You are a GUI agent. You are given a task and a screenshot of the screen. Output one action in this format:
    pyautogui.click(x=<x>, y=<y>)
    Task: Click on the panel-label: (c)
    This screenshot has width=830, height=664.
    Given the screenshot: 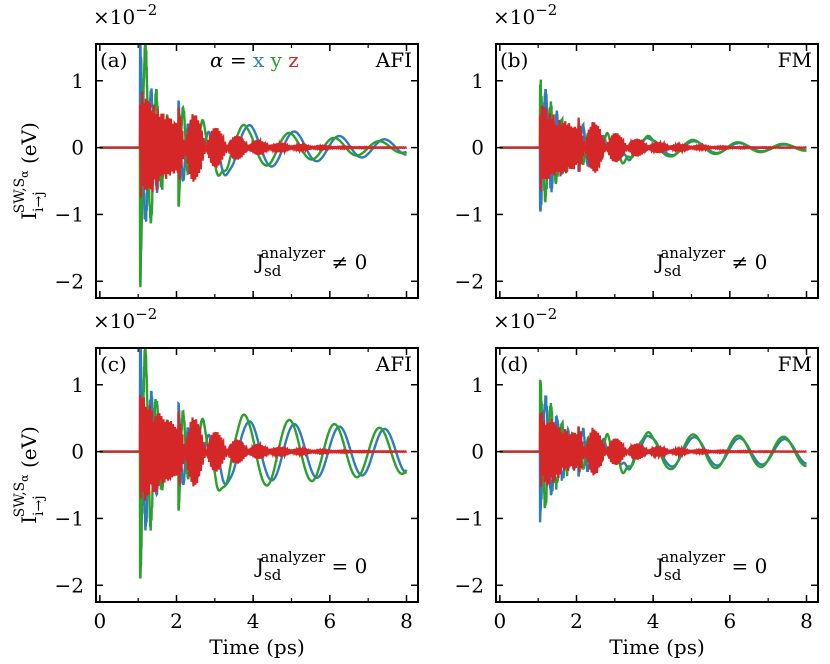 What is the action you would take?
    pyautogui.click(x=113, y=364)
    